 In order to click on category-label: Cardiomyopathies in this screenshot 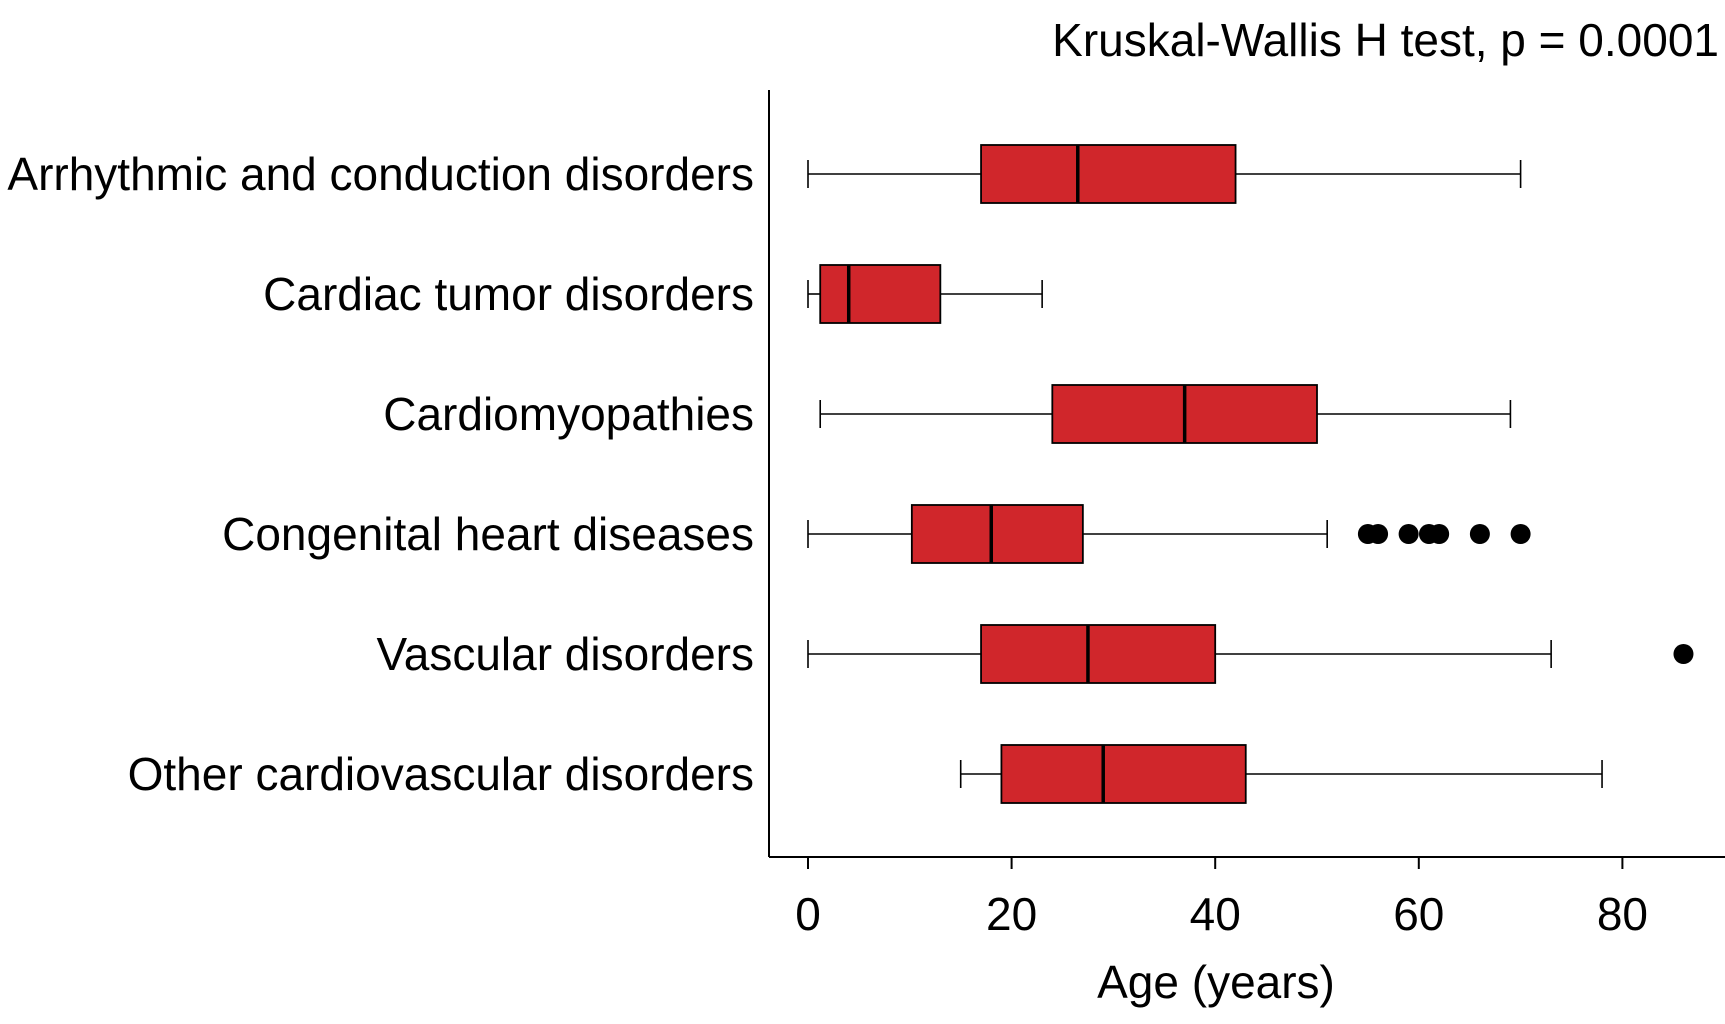, I will do `click(568, 414)`.